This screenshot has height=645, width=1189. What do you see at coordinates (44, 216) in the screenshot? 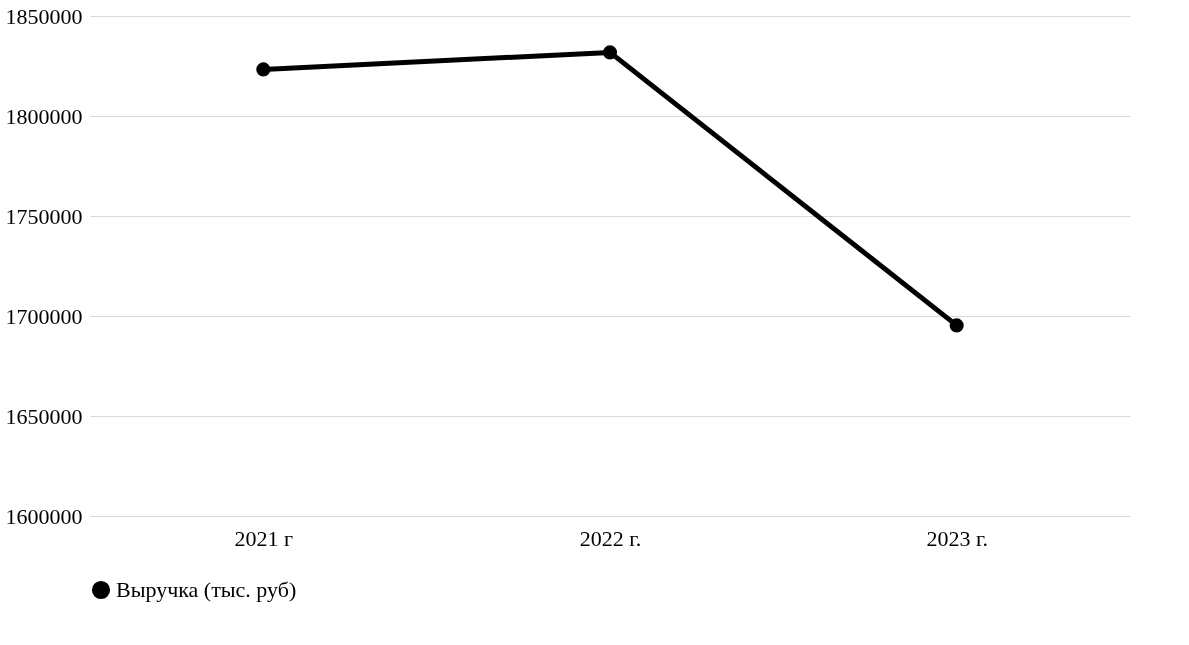
I see `y-tick-label: 1750000` at bounding box center [44, 216].